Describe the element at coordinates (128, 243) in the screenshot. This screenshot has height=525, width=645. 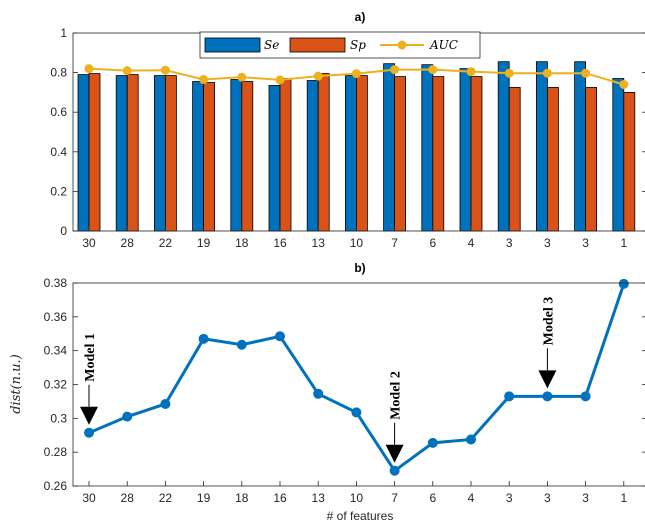
I see `a-xtick-label-1: 28` at that location.